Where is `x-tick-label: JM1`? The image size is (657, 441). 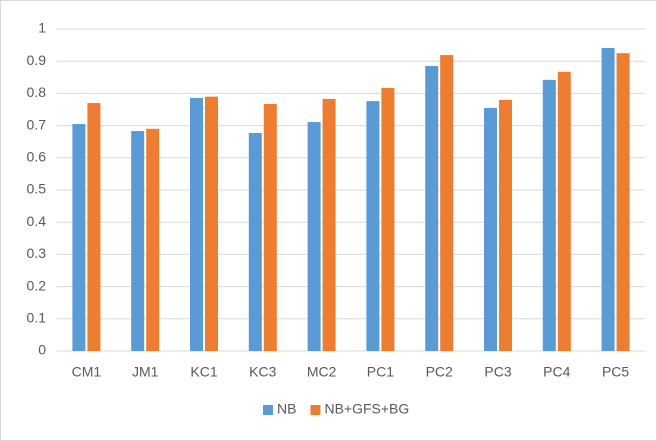 x-tick-label: JM1 is located at coordinates (145, 372).